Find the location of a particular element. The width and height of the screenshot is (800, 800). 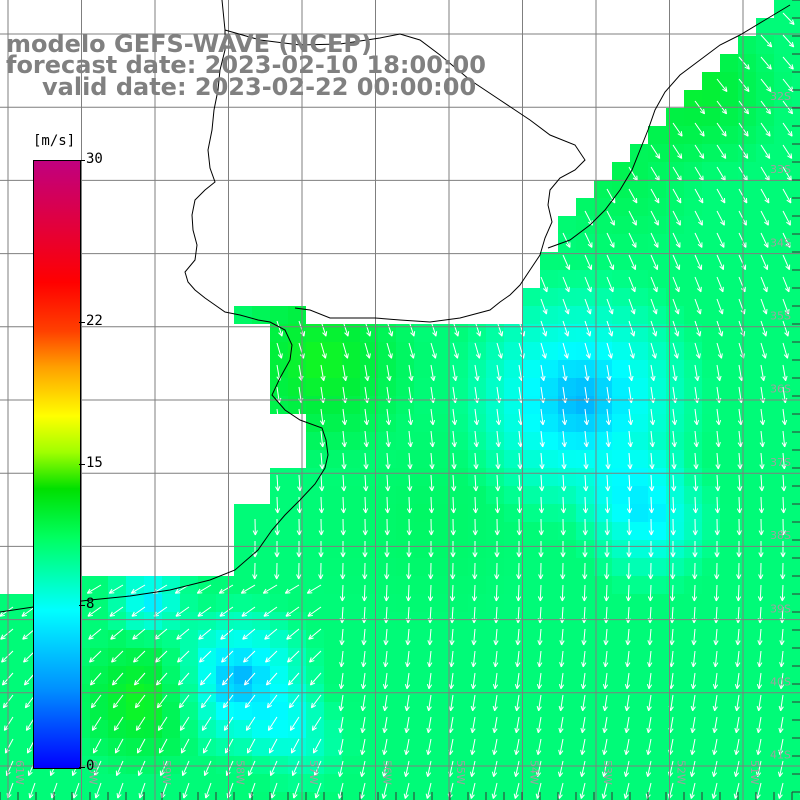

lon-label: 61W is located at coordinates (19, 772).